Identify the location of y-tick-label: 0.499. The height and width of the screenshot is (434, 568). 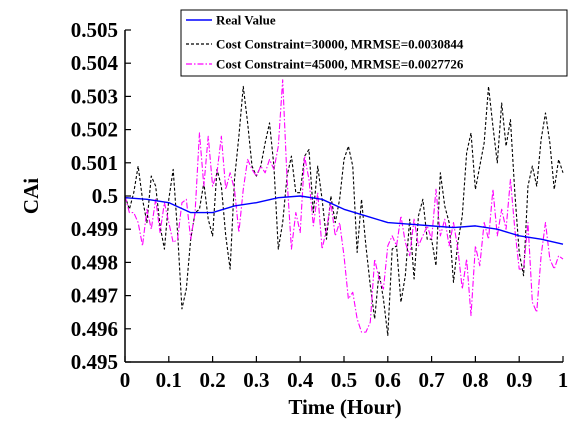
(94, 229).